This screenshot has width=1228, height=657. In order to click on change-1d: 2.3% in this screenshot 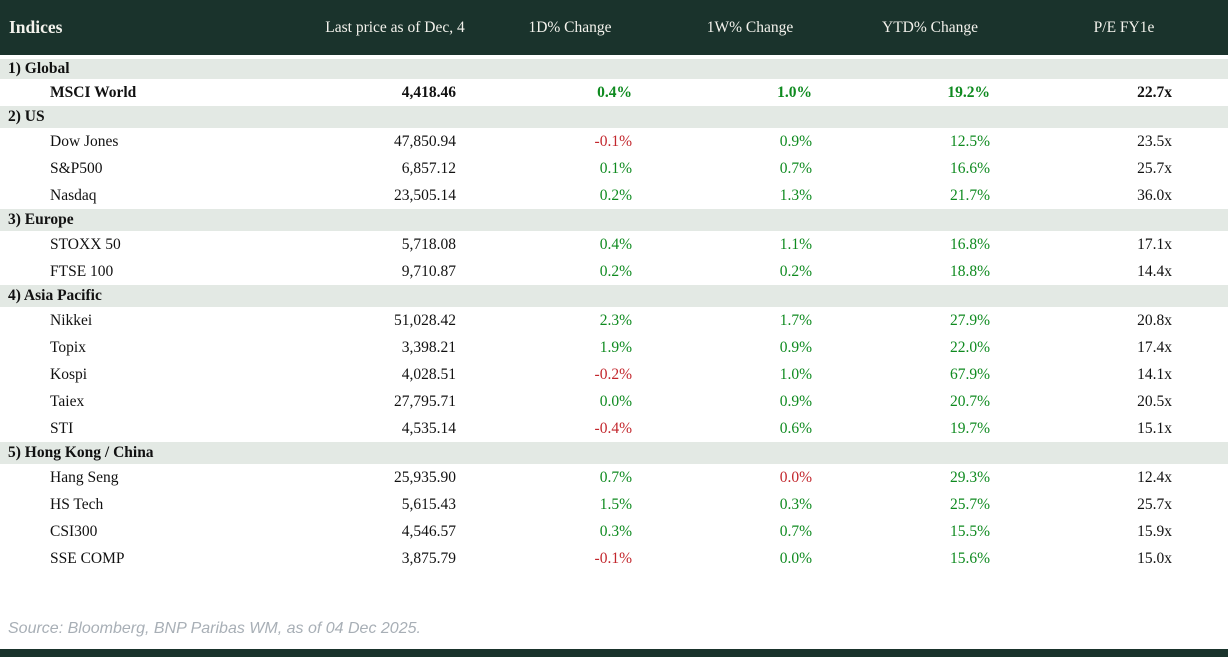, I will do `click(570, 320)`.